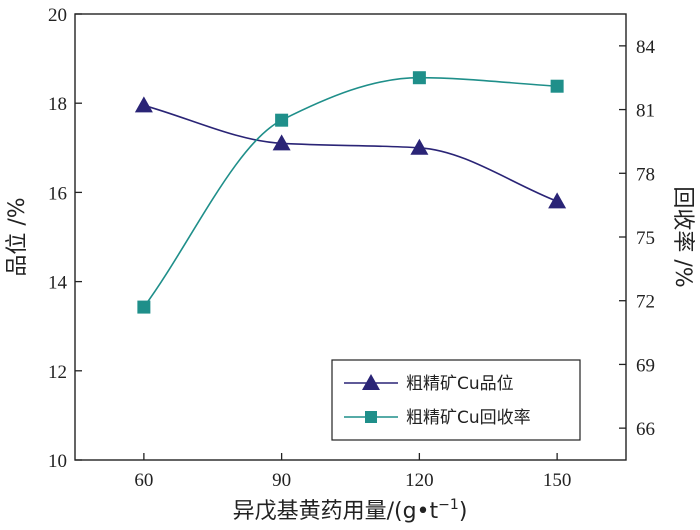  Describe the element at coordinates (57, 15) in the screenshot. I see `left-tick-label: 20` at that location.